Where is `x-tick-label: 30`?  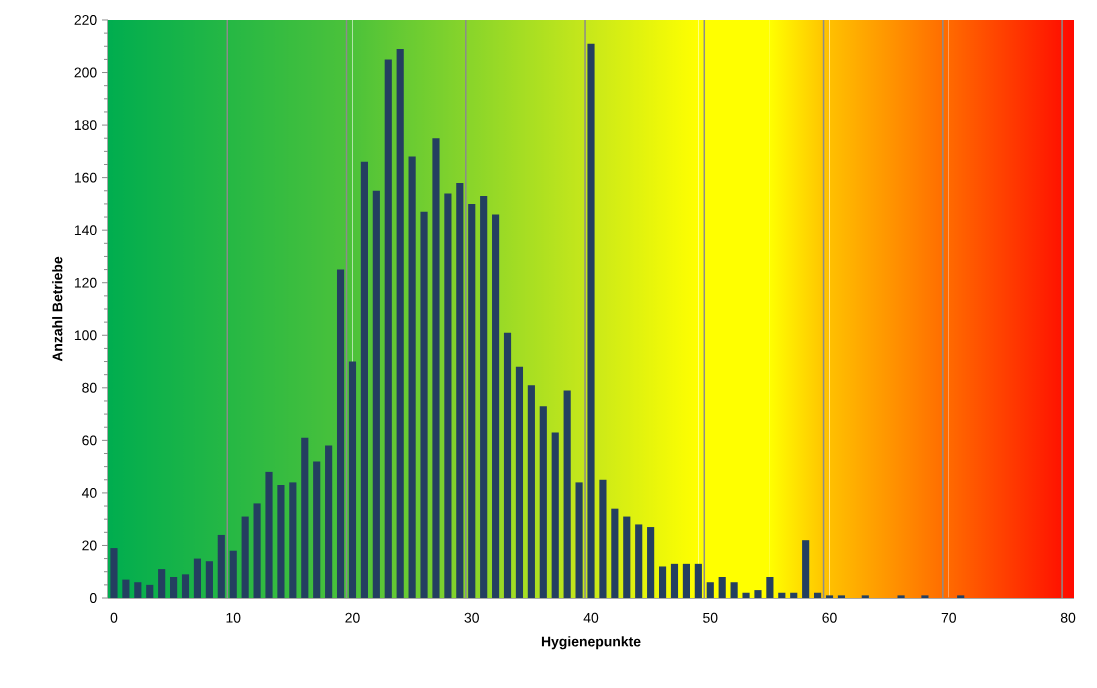
x-tick-label: 30 is located at coordinates (471, 617).